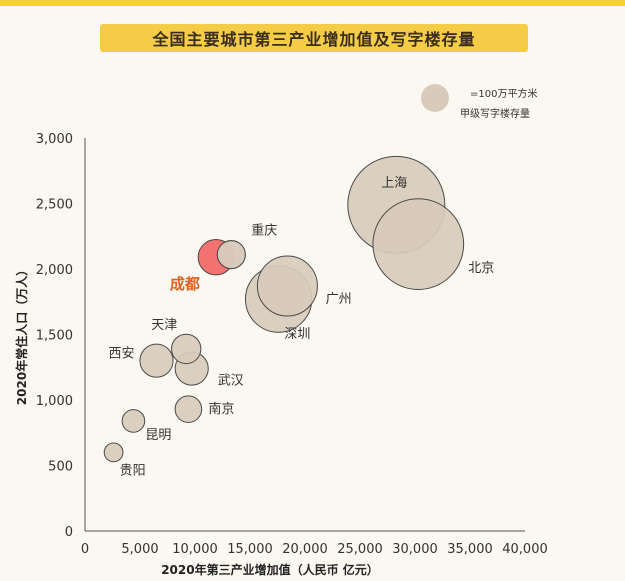 The width and height of the screenshot is (625, 581). Describe the element at coordinates (525, 549) in the screenshot. I see `x-tick-label: 40,000` at that location.